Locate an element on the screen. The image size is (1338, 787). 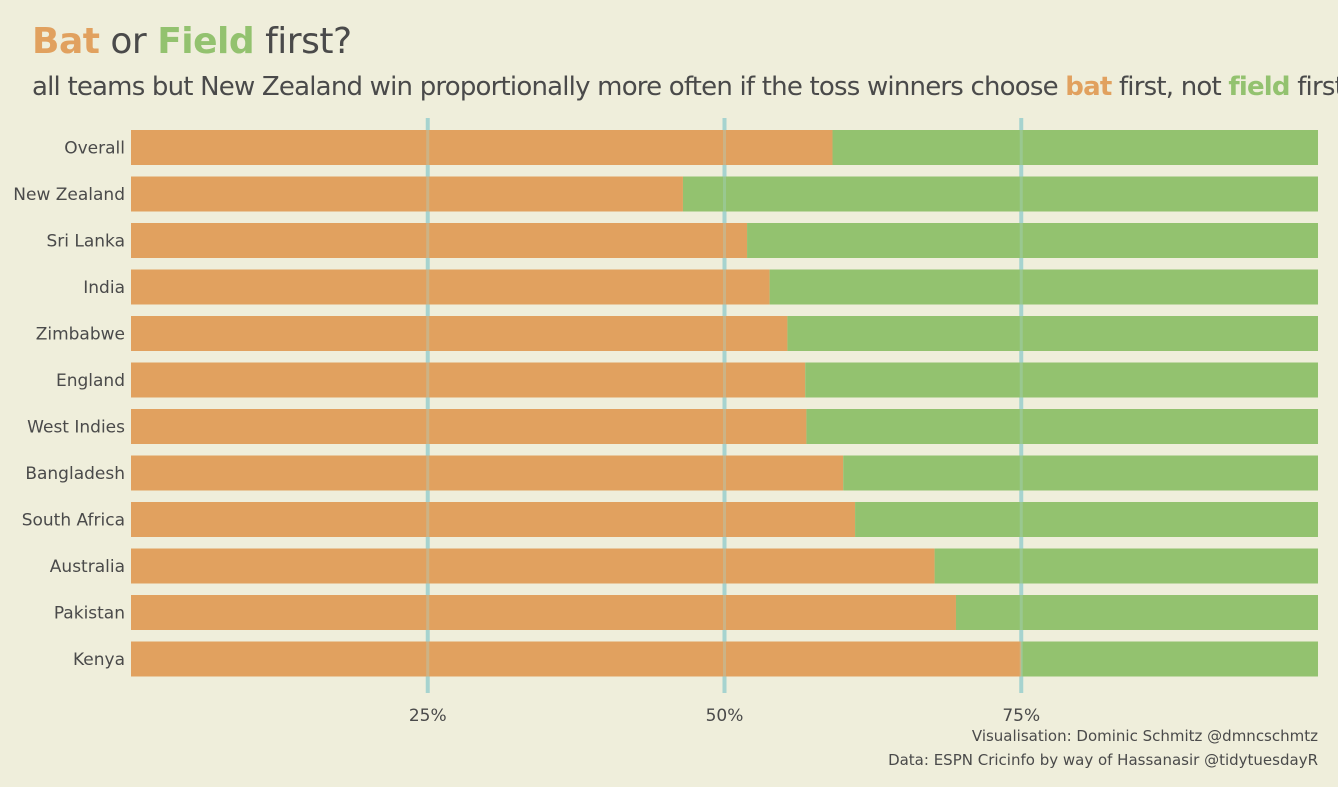
bar-bat-pakistan is located at coordinates (543, 612).